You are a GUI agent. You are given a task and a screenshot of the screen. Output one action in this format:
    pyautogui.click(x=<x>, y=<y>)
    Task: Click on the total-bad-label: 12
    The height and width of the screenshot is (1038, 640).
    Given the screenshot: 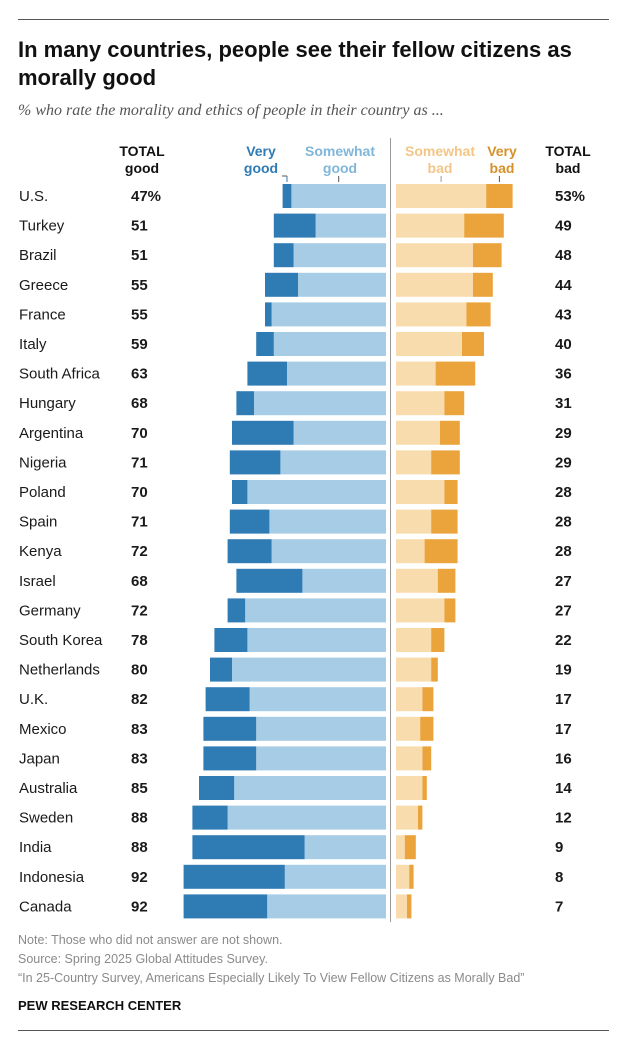 What is the action you would take?
    pyautogui.click(x=563, y=818)
    